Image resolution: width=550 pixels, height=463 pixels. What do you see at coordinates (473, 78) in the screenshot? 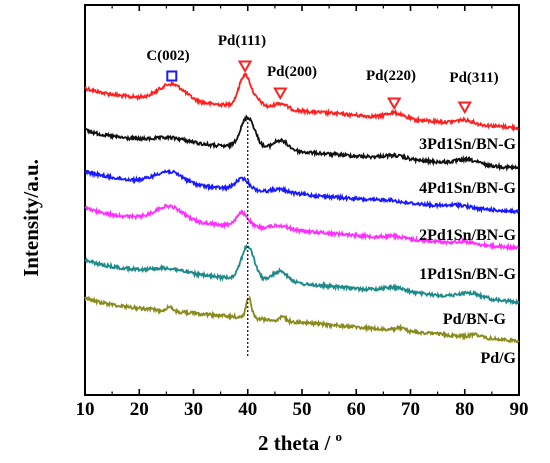
I see `peak-label: Pd(311)` at bounding box center [473, 78].